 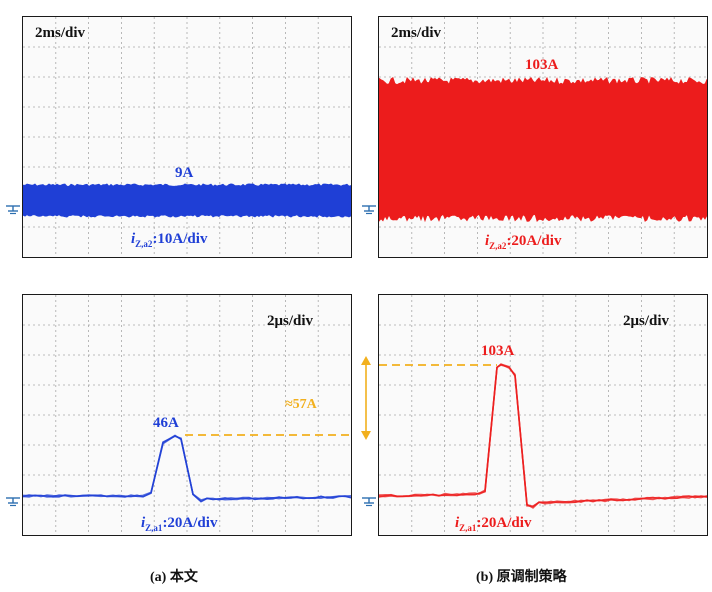 I want to click on caption-b: (b) 原调制策略, so click(x=521, y=577).